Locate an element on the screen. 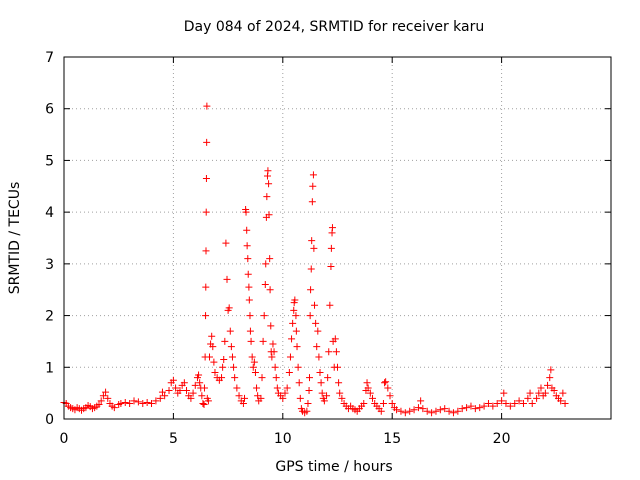 This screenshot has width=640, height=480. y-tick-label: 1 is located at coordinates (49, 368).